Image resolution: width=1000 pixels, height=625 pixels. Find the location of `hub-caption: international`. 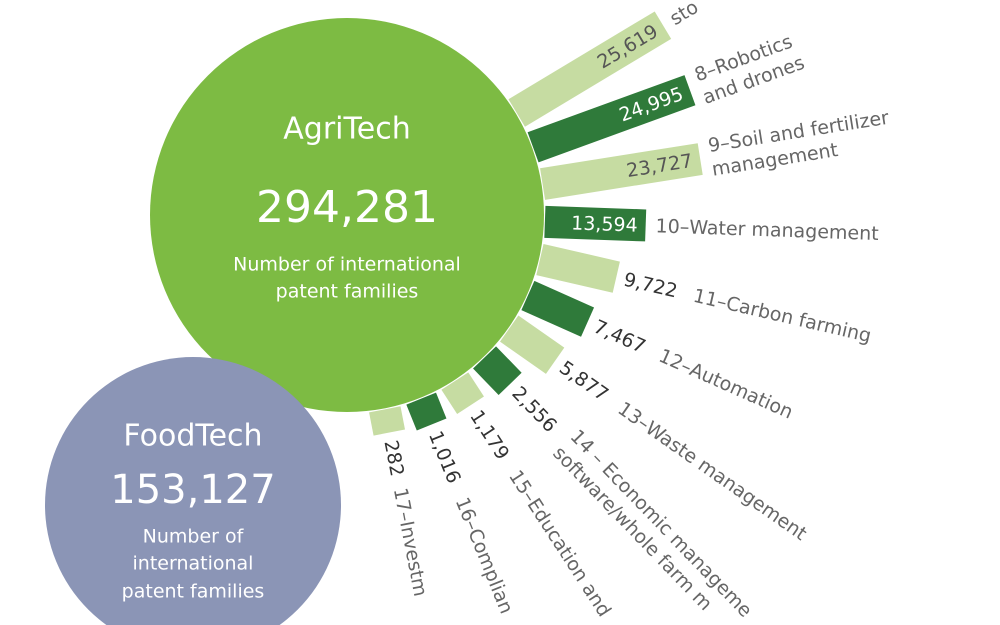

hub-caption: international is located at coordinates (193, 564).